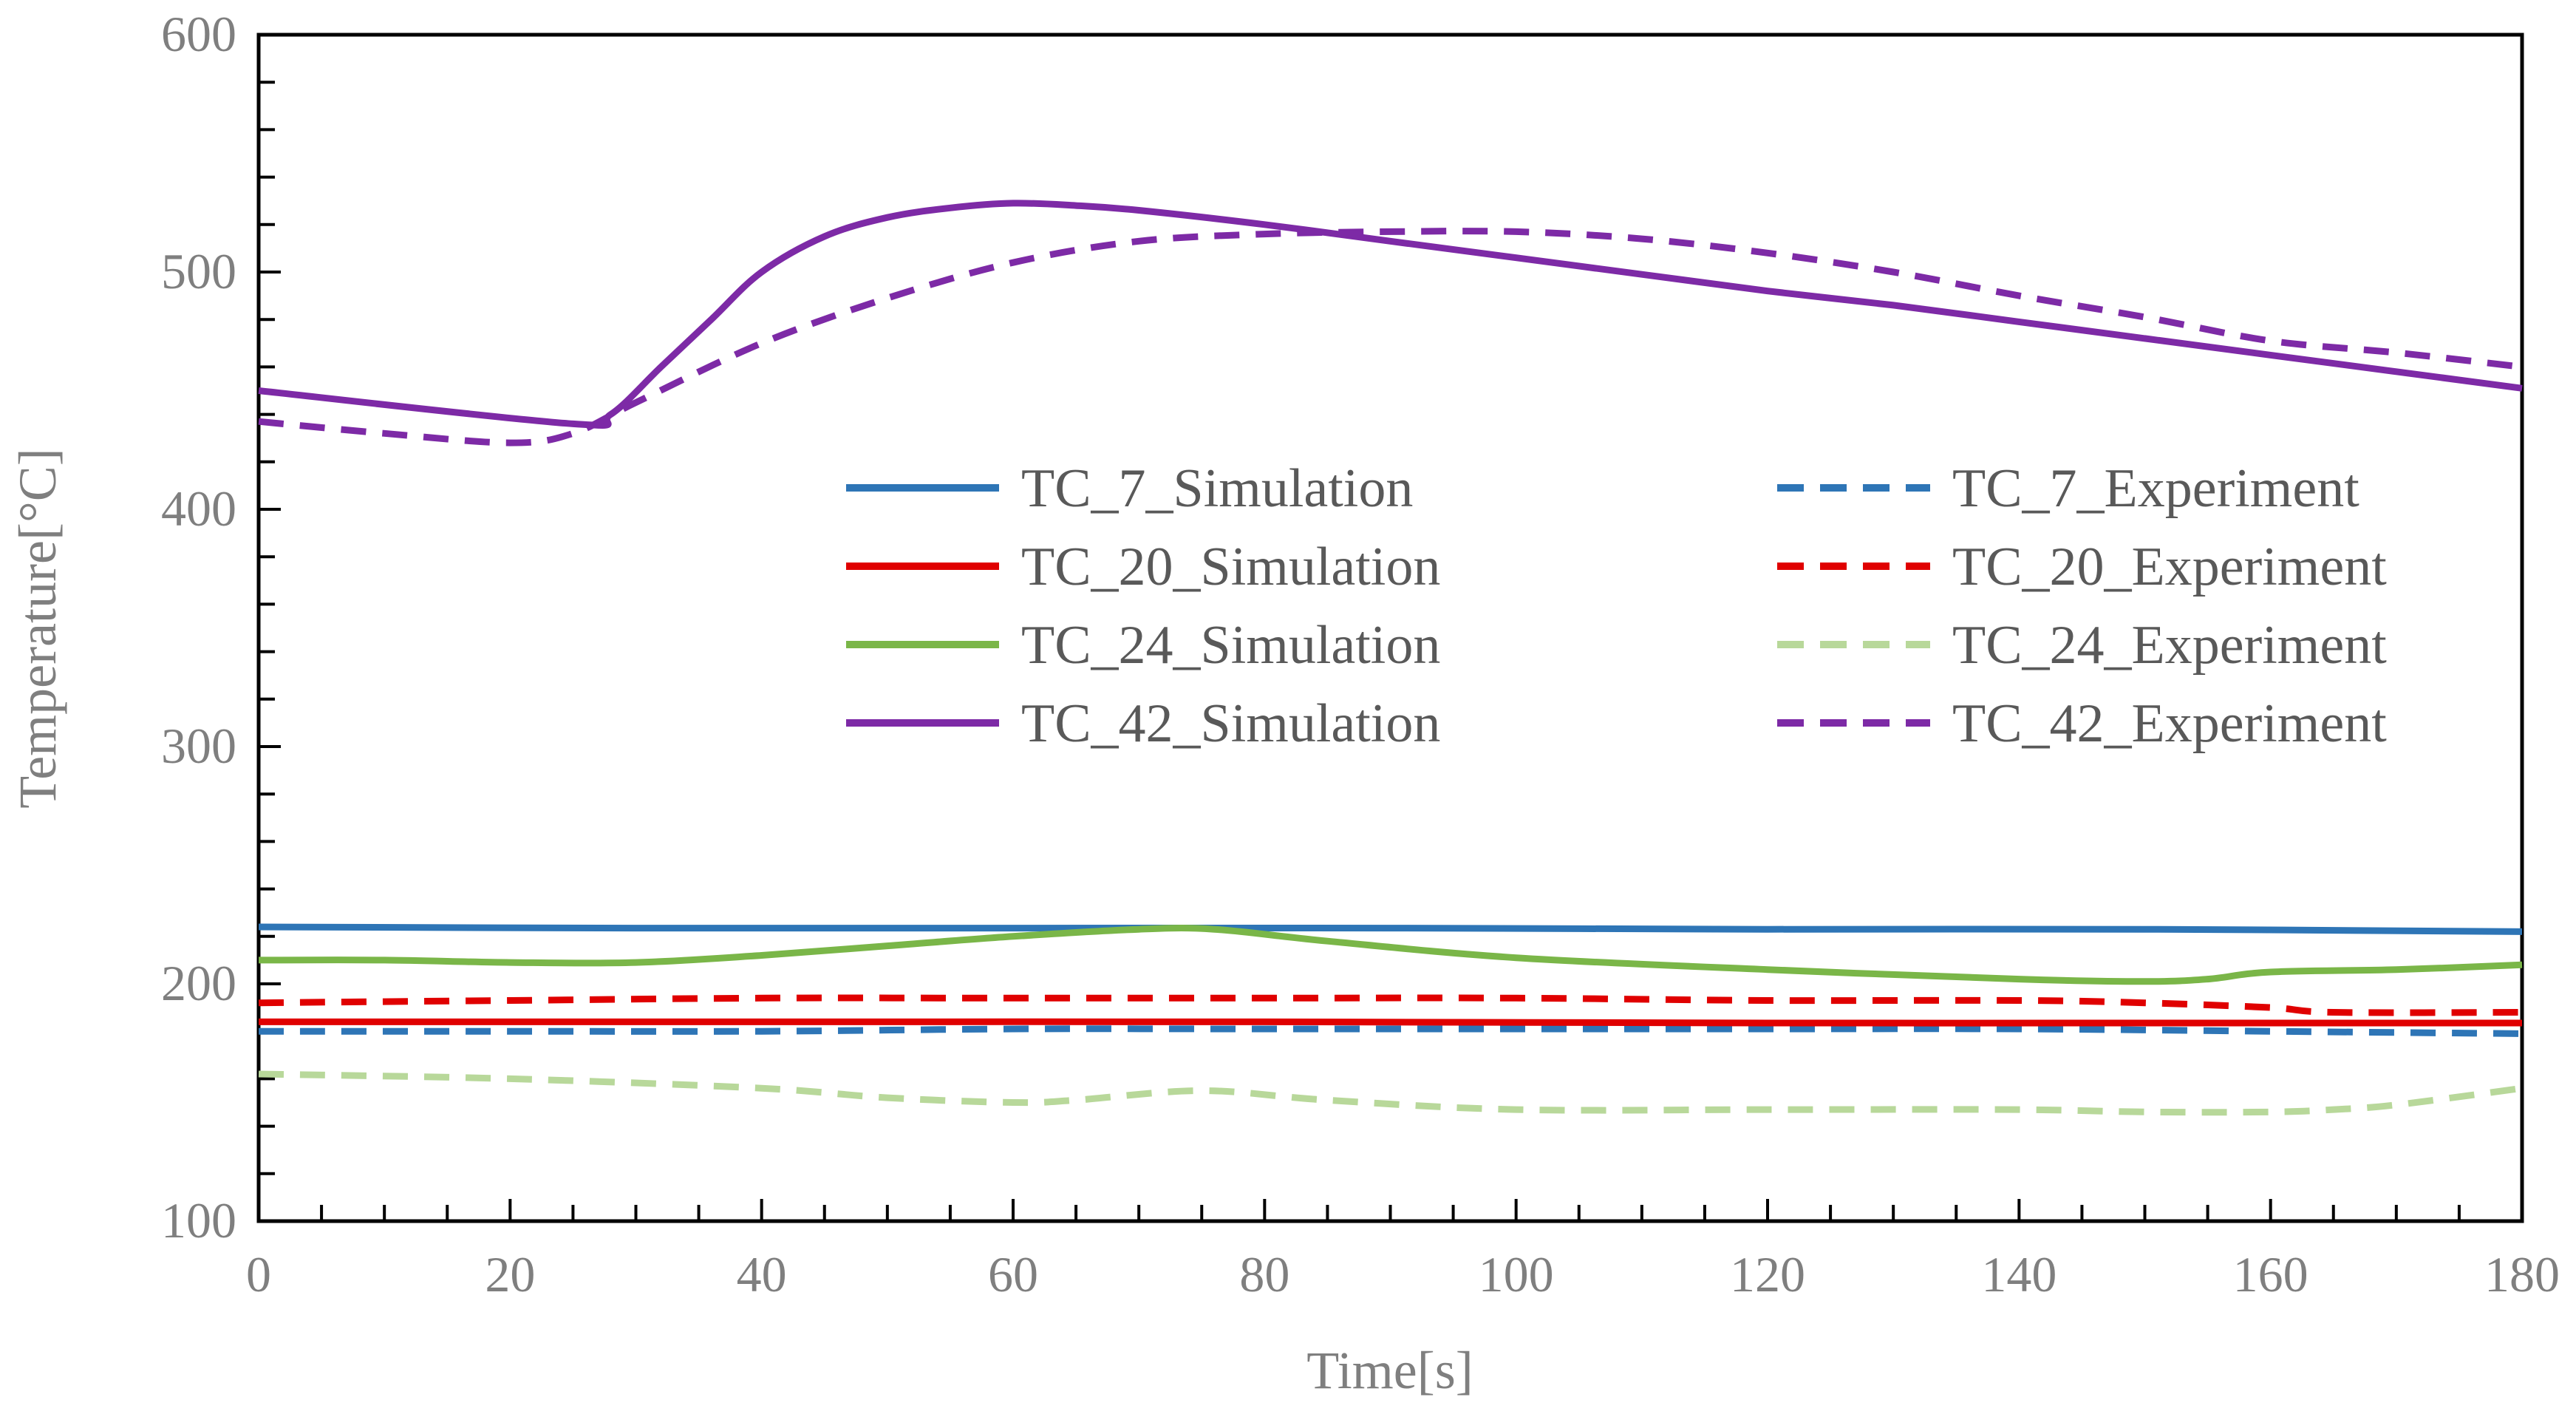 The image size is (2576, 1417). Describe the element at coordinates (198, 34) in the screenshot. I see `y-tick-label-600: 600` at that location.